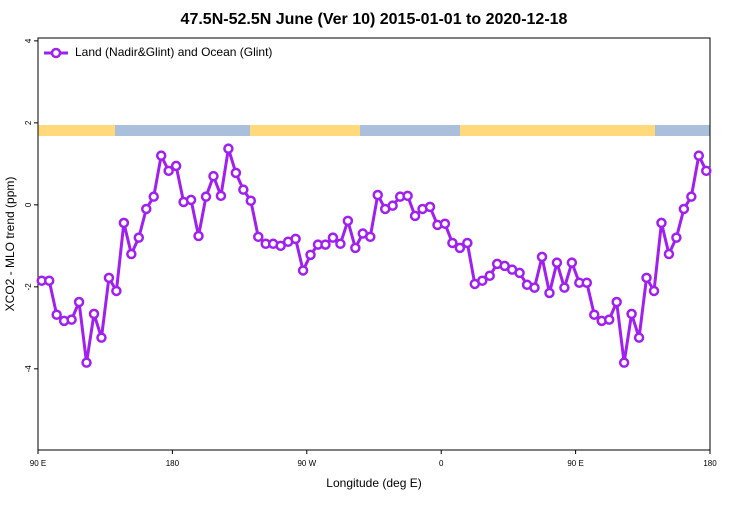 The width and height of the screenshot is (750, 505). Describe the element at coordinates (10, 244) in the screenshot. I see `y-axis-label: XCO2 - MLO trend (ppm)` at that location.